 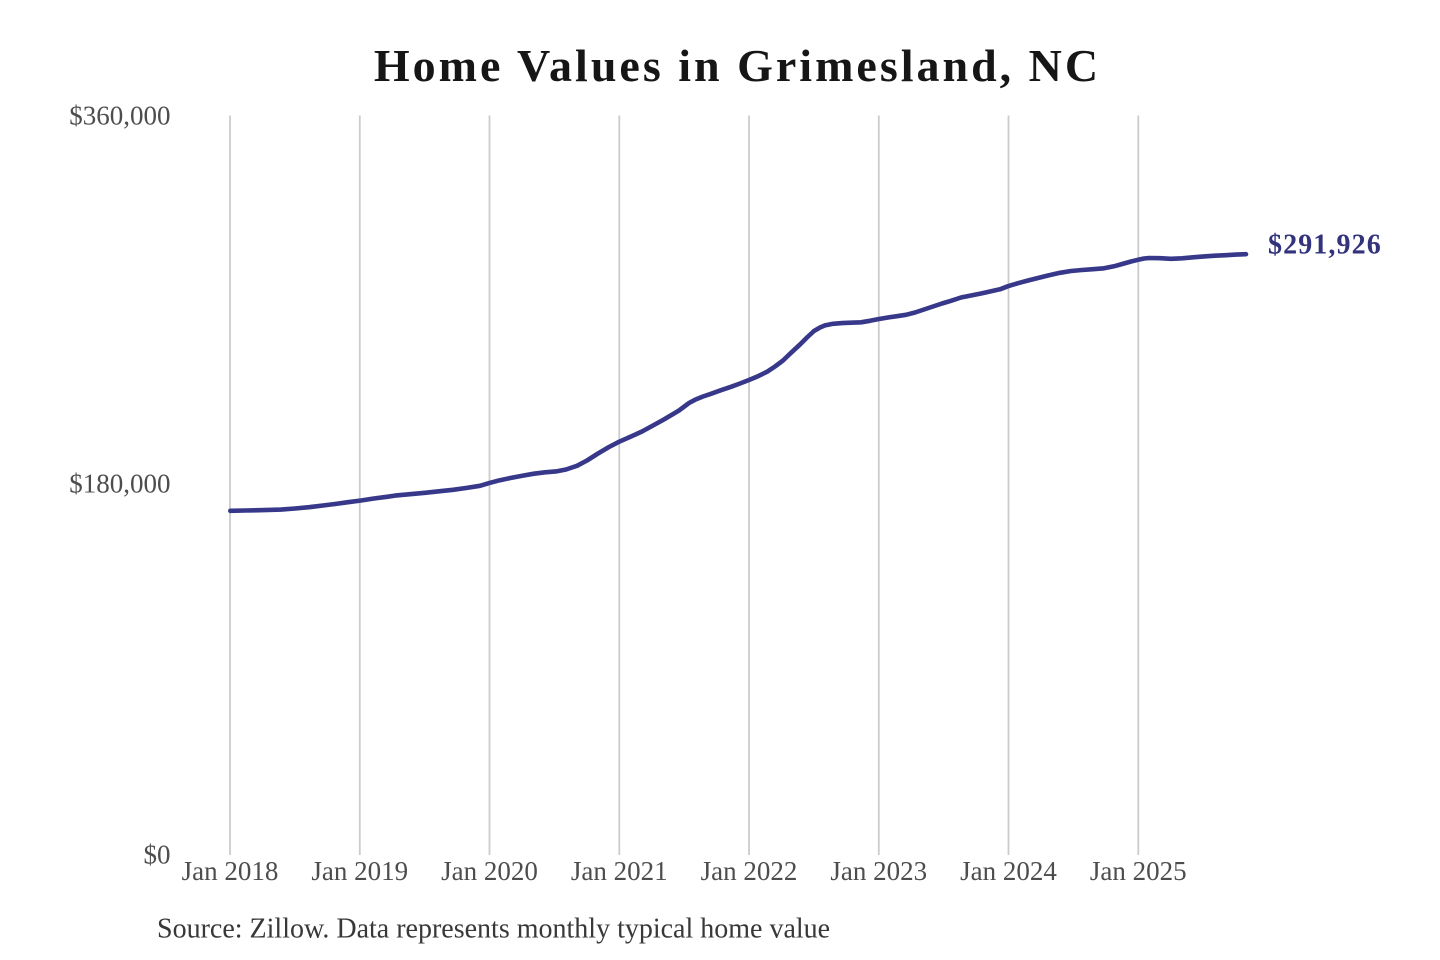 I want to click on svg-text: $360,000, so click(x=119, y=116).